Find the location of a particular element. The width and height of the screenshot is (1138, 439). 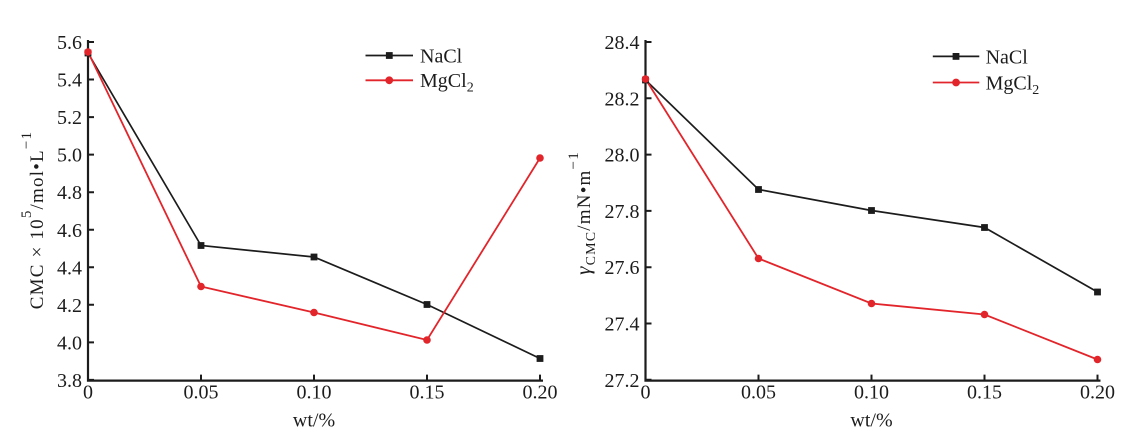

svg-text: 5.0 is located at coordinates (69, 156).